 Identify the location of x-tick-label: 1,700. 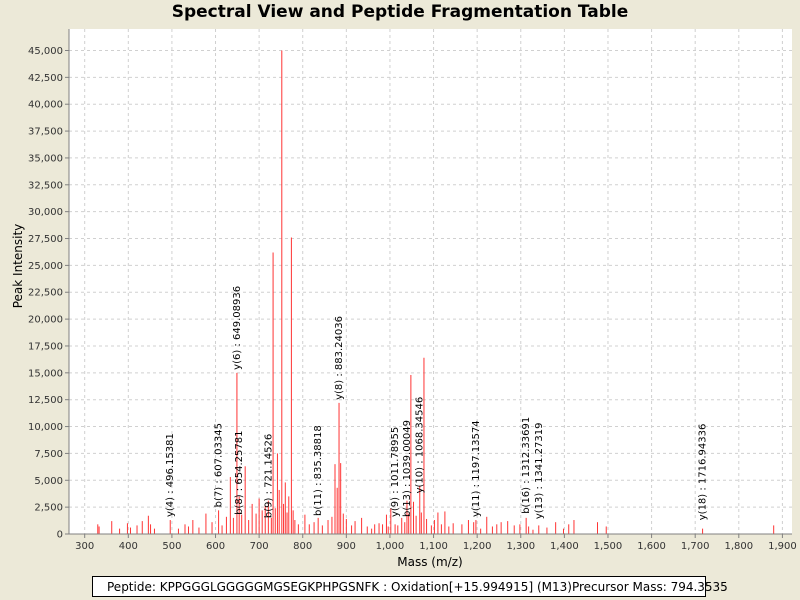
(695, 546).